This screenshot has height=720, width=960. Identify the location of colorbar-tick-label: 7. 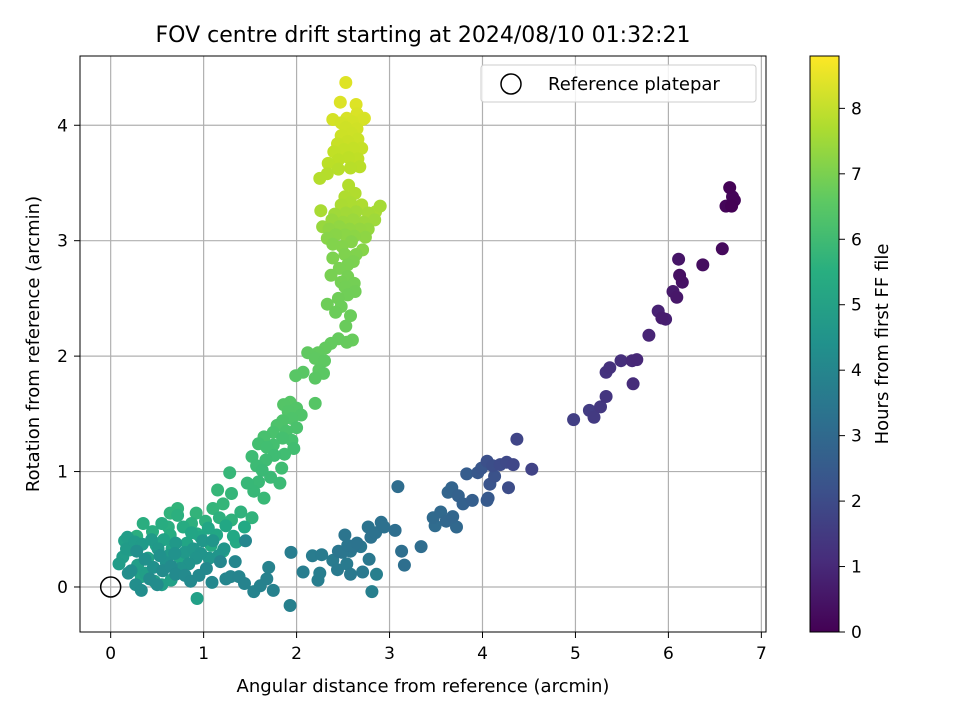
(856, 175).